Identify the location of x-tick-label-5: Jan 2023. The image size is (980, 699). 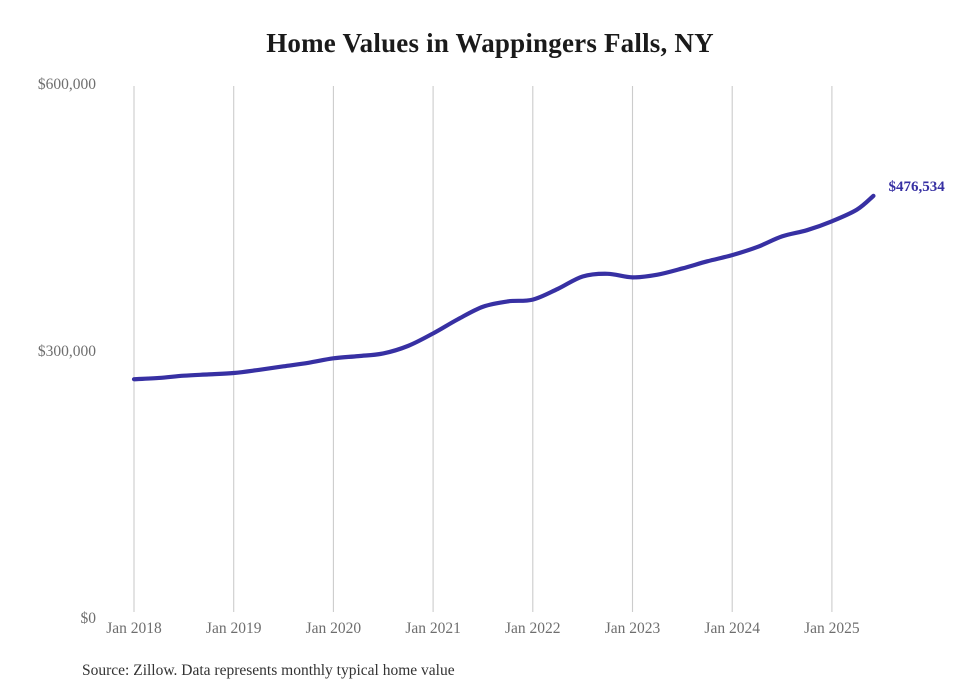
(632, 628).